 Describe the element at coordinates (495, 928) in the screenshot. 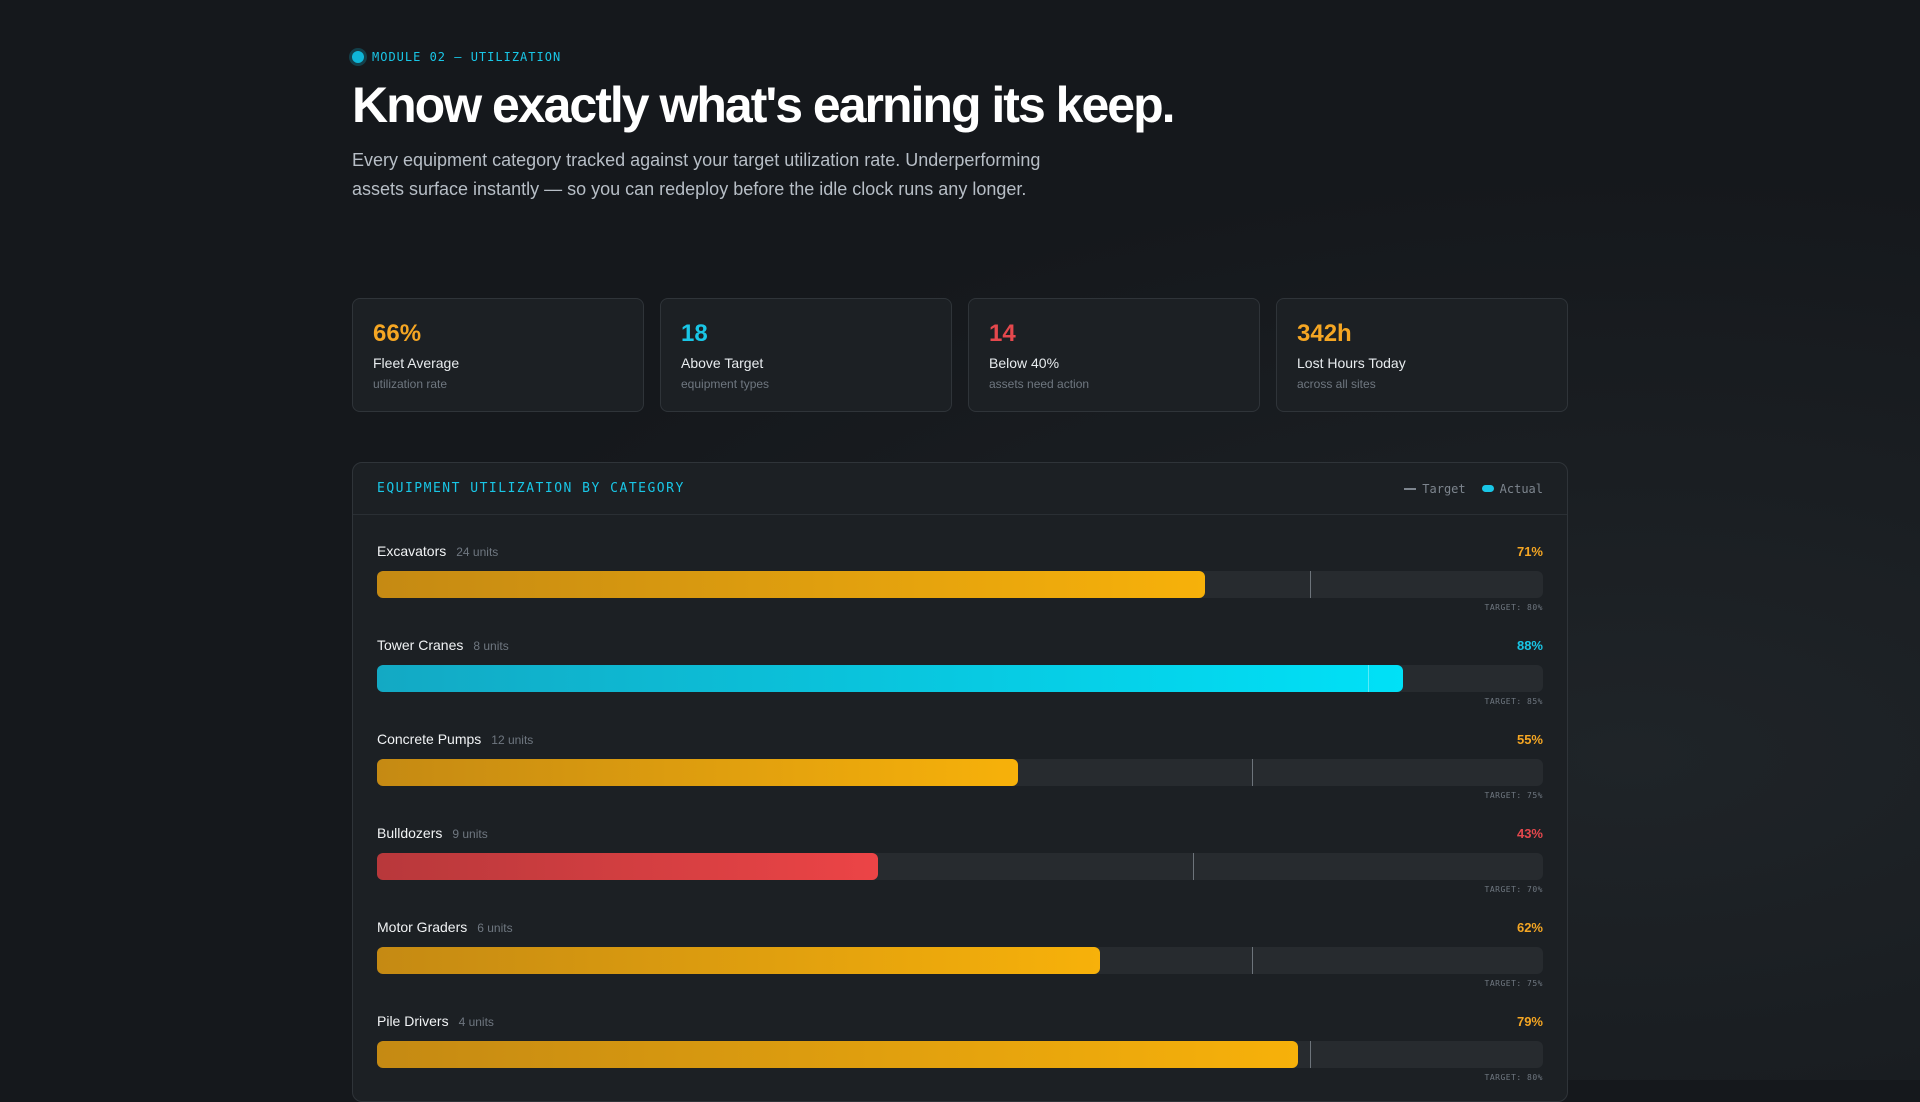

I see `unit-count: 6 units` at that location.